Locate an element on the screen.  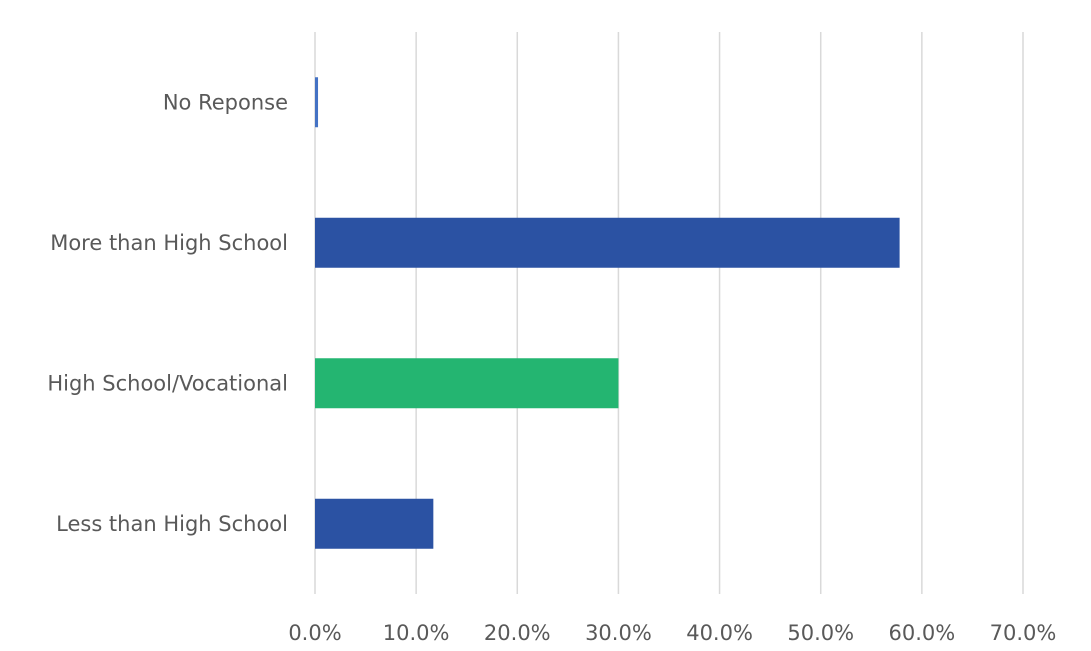
x-tick-label: 70.0% is located at coordinates (1023, 633).